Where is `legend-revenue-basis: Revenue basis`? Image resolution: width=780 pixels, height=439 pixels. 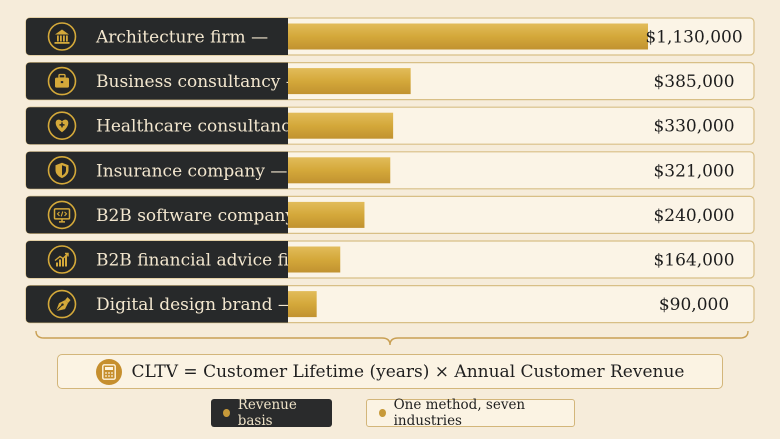 legend-revenue-basis: Revenue basis is located at coordinates (271, 413).